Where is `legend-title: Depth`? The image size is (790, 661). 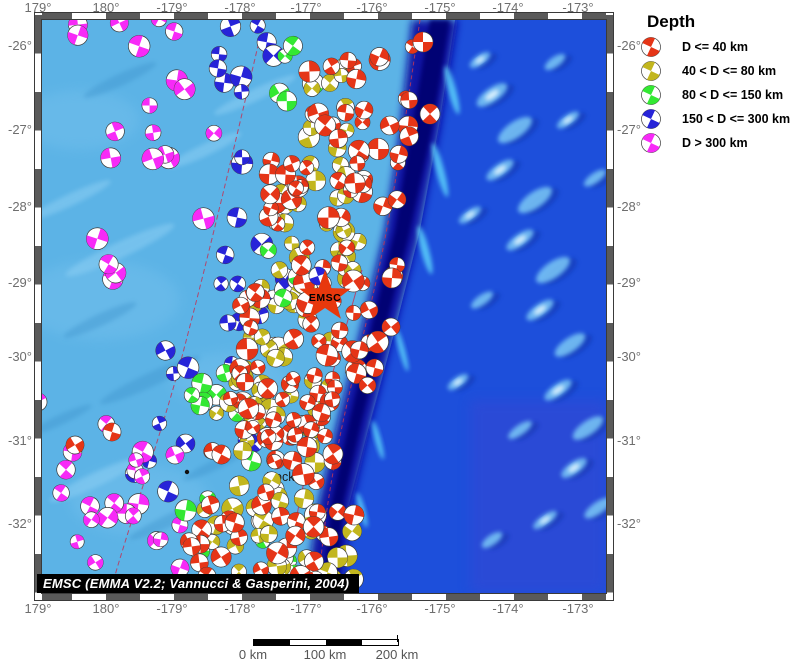
legend-title: Depth is located at coordinates (671, 21).